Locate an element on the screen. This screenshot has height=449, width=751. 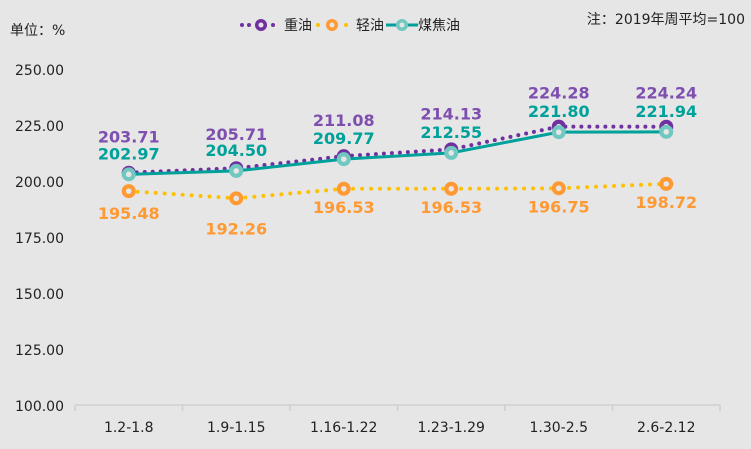
data-label-coal-tar: 221.80 is located at coordinates (559, 111).